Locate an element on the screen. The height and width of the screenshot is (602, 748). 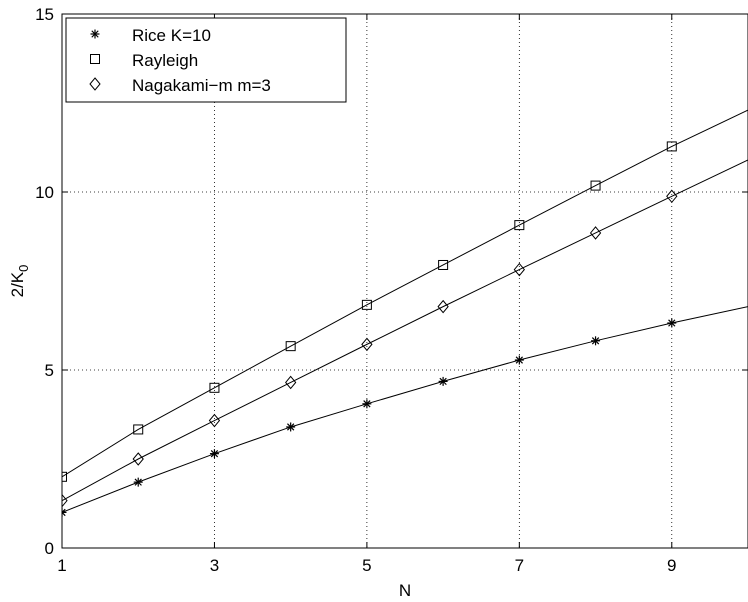
y-tick-label: 0 is located at coordinates (49, 548).